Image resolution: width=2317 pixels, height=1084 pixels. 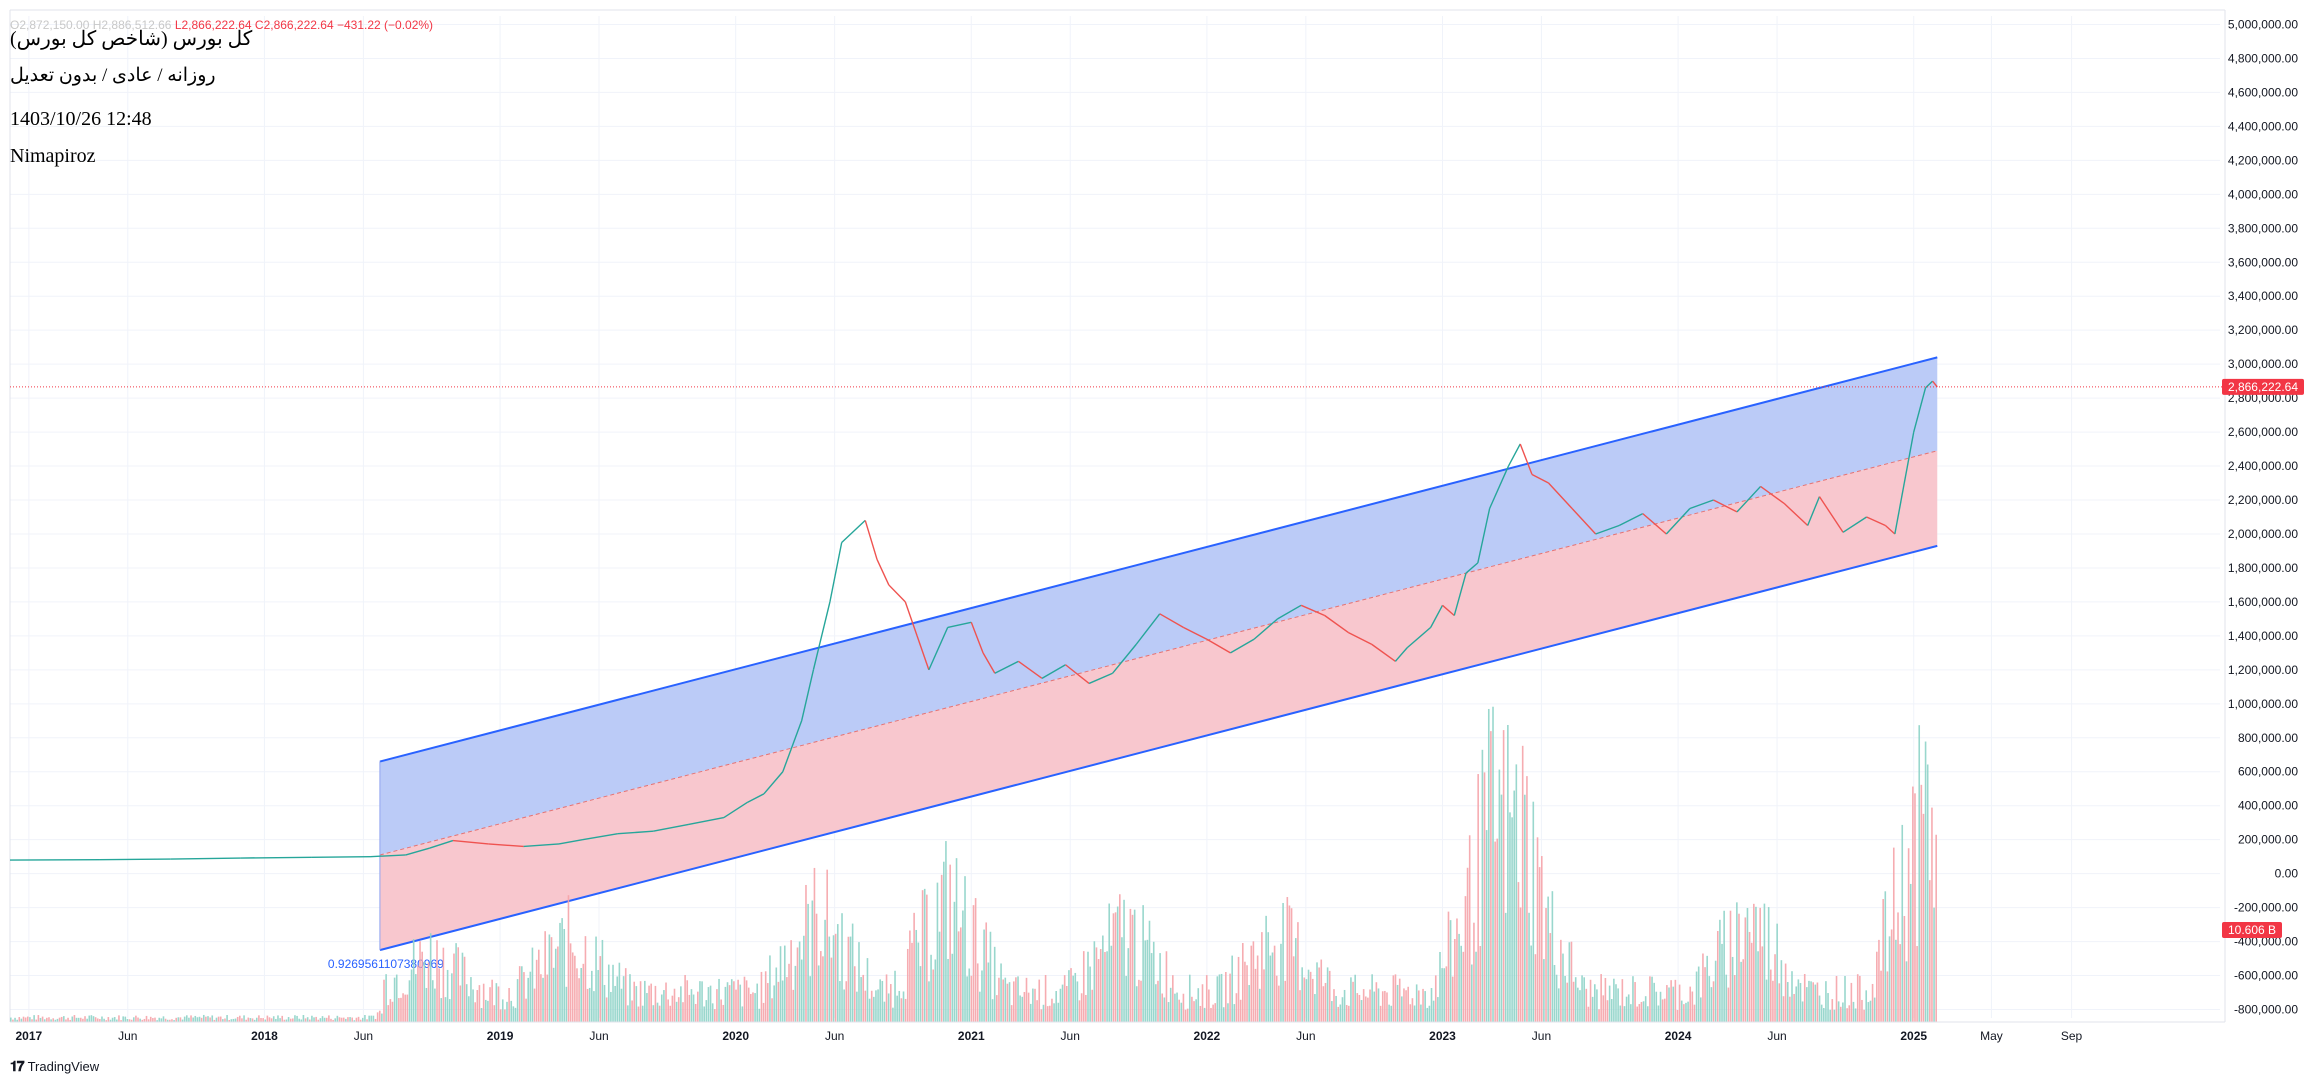 What do you see at coordinates (54, 1066) in the screenshot?
I see `tradingview-logo: 𝟏𝟕 TradingView` at bounding box center [54, 1066].